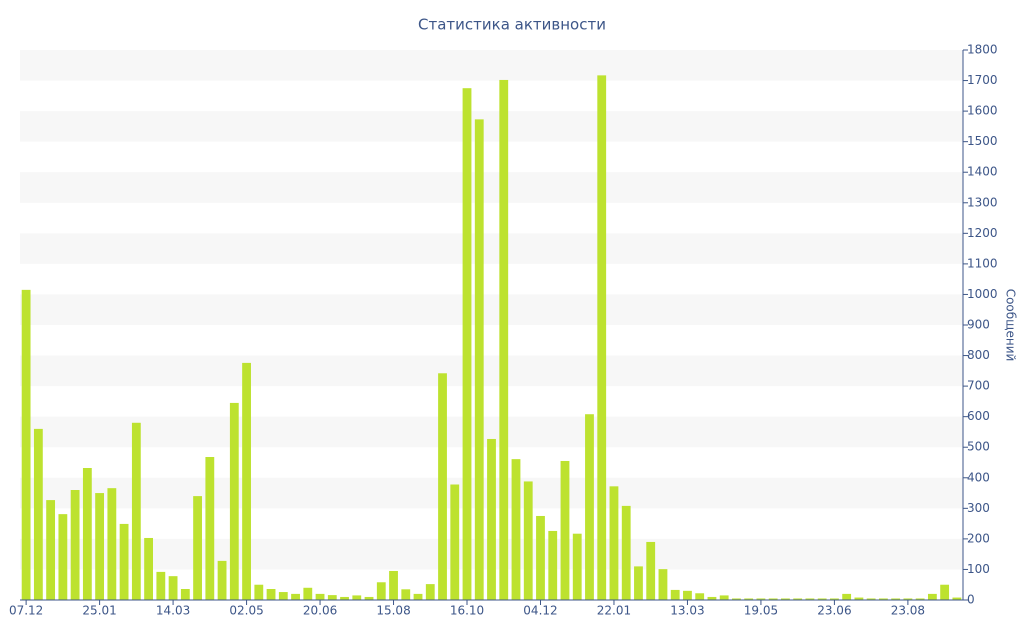 The image size is (1024, 640). What do you see at coordinates (614, 611) in the screenshot?
I see `x-tick-label: 22.01` at bounding box center [614, 611].